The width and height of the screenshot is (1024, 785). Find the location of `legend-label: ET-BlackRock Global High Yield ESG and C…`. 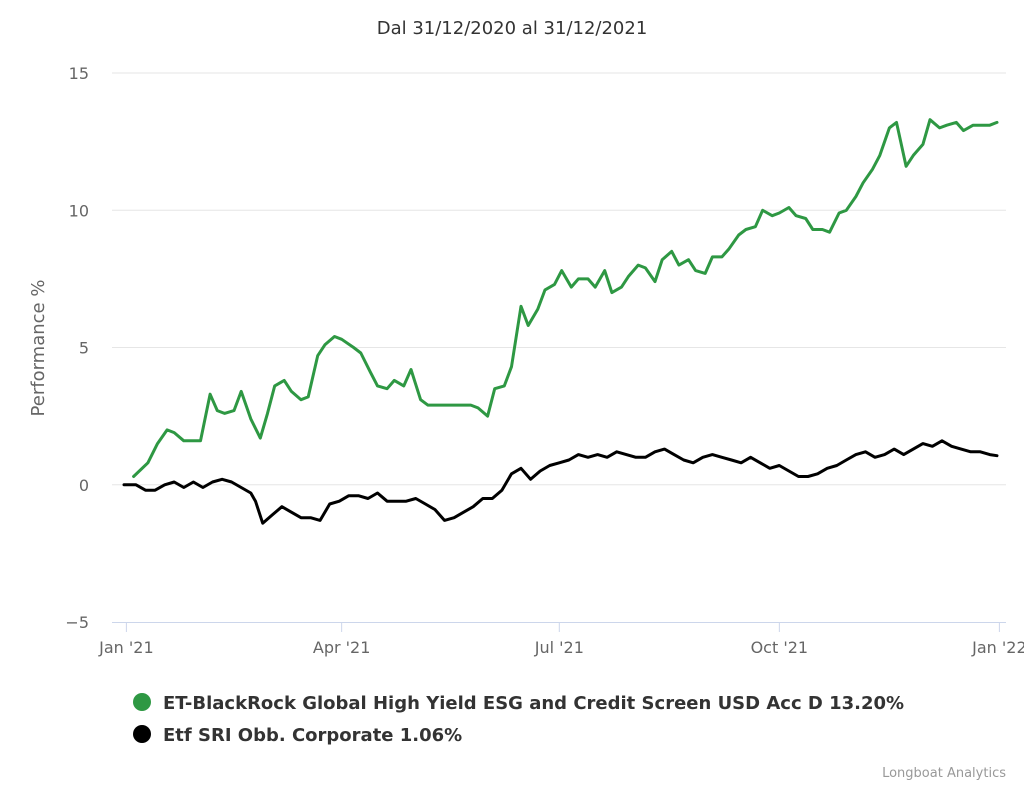

legend-label: ET-BlackRock Global High Yield ESG and C… is located at coordinates (533, 703).